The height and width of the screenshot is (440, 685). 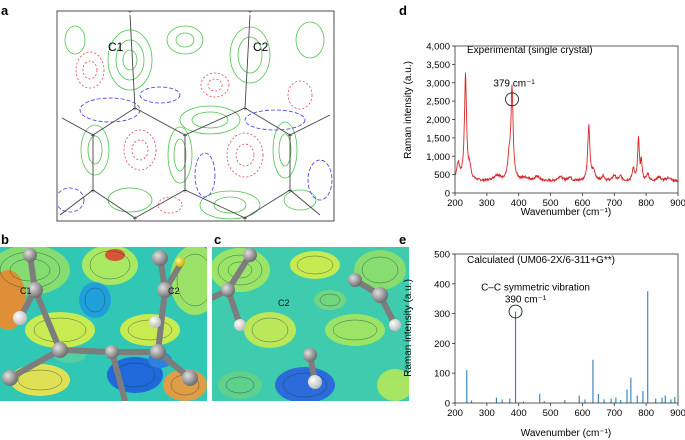 I want to click on chart-d-ytick-label: 1,000, so click(x=438, y=157).